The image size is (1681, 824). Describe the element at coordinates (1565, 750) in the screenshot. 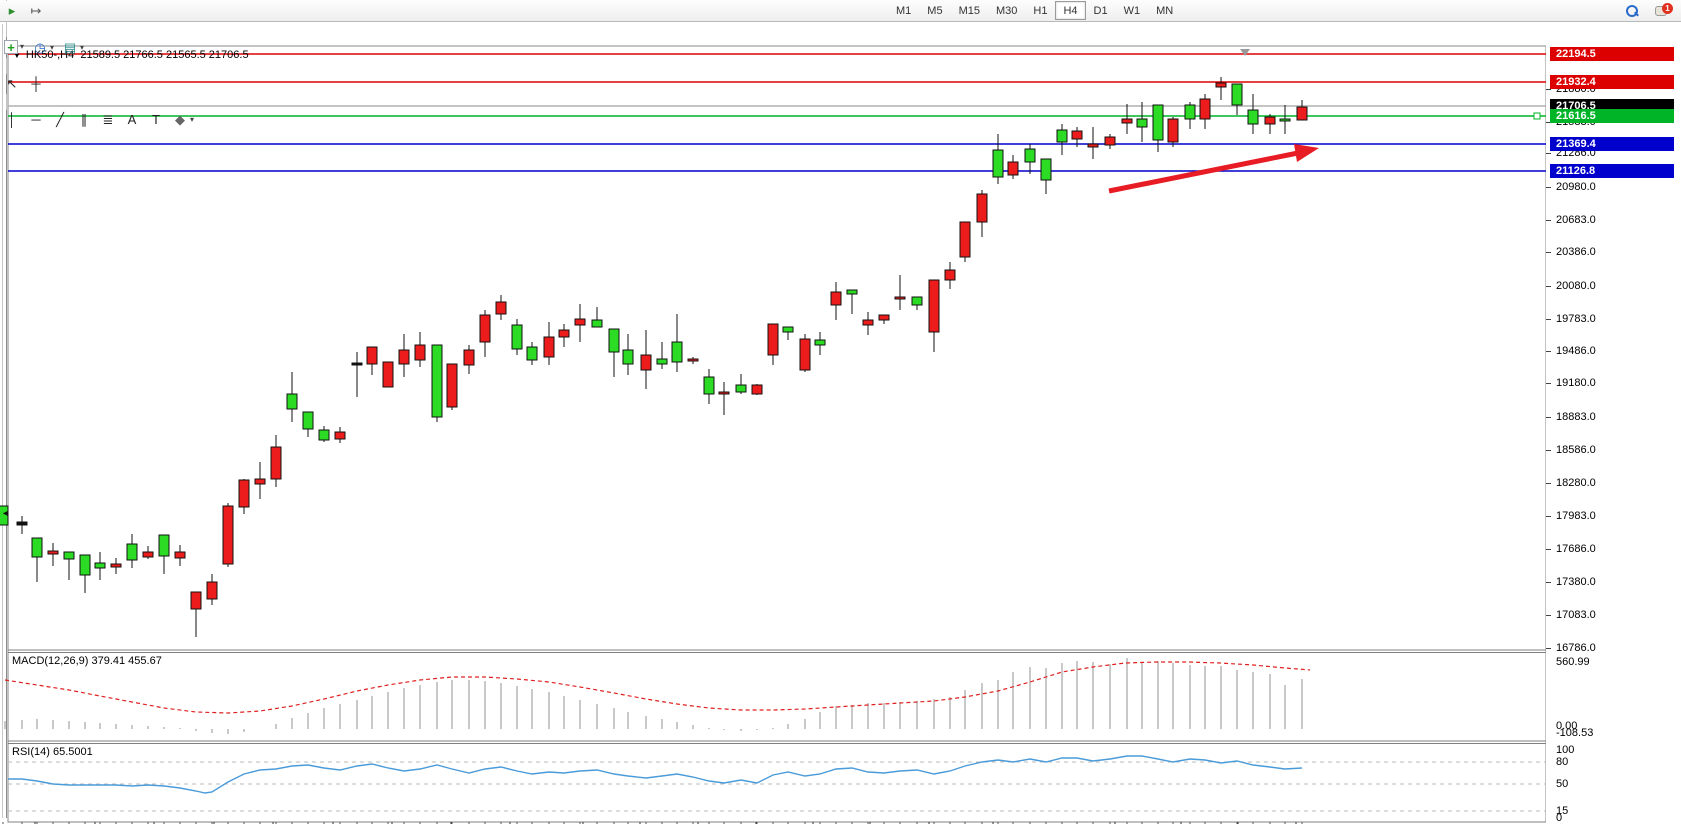

I see `rsi-scale-label: 100` at that location.